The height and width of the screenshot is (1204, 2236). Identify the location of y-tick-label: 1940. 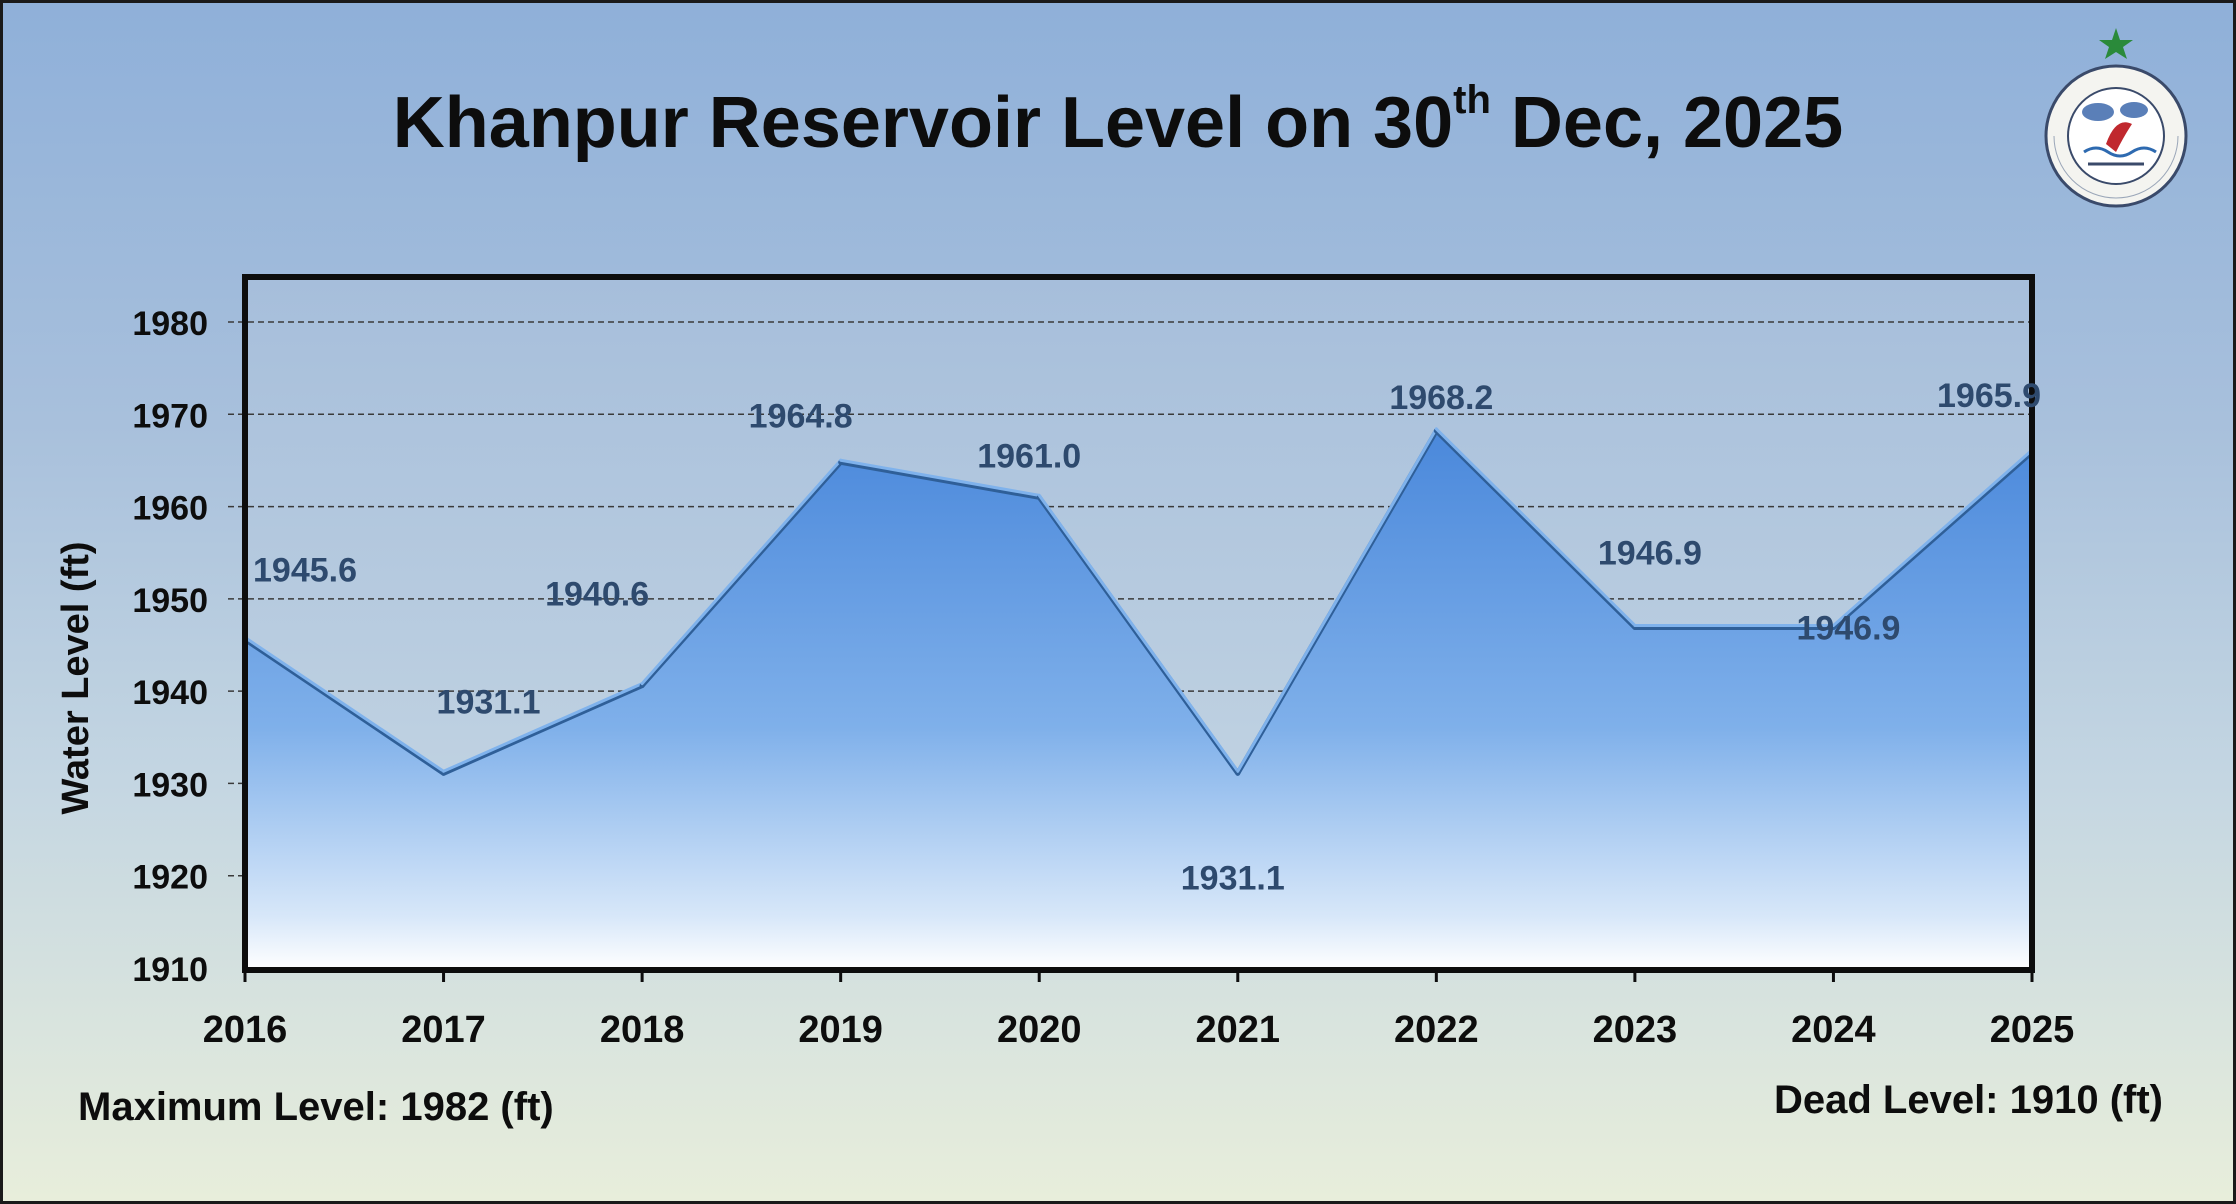
(170, 693).